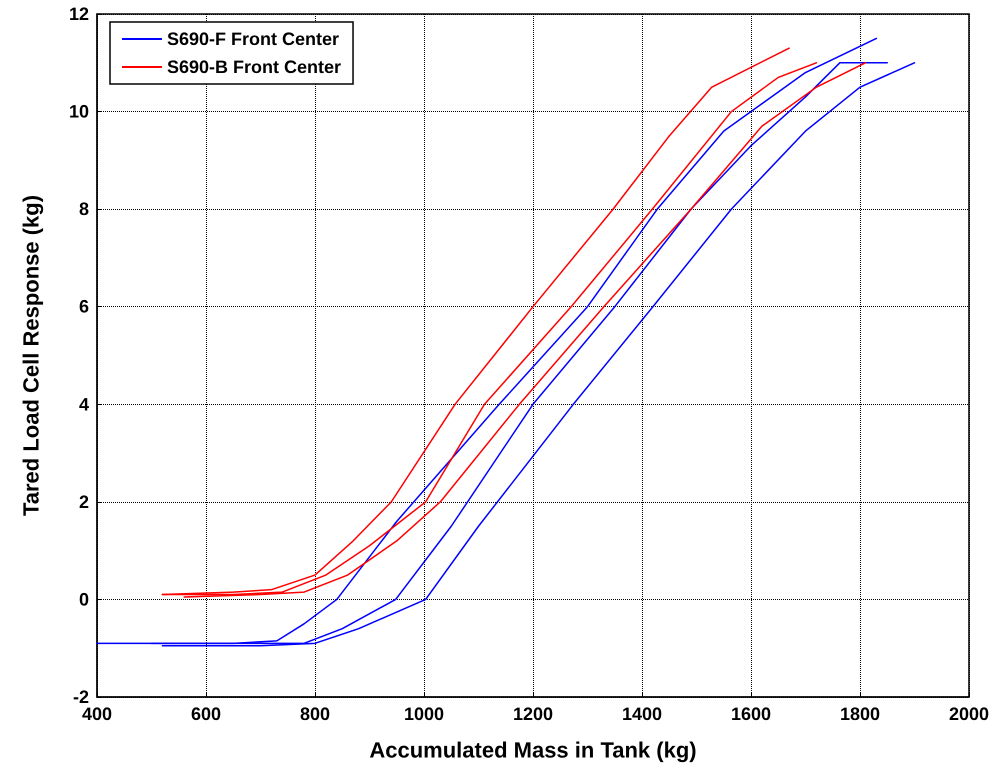 Image resolution: width=992 pixels, height=774 pixels. What do you see at coordinates (968, 714) in the screenshot?
I see `x-tick-label: 2000` at bounding box center [968, 714].